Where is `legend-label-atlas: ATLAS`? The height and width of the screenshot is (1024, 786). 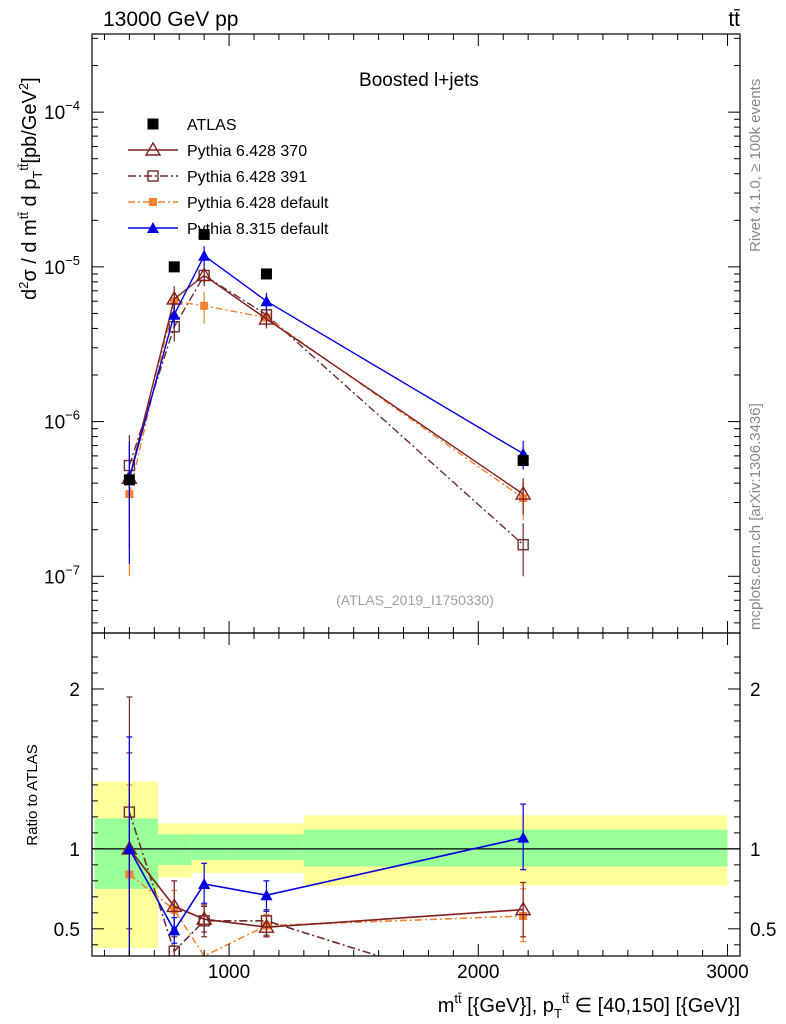
legend-label-atlas: ATLAS is located at coordinates (212, 125).